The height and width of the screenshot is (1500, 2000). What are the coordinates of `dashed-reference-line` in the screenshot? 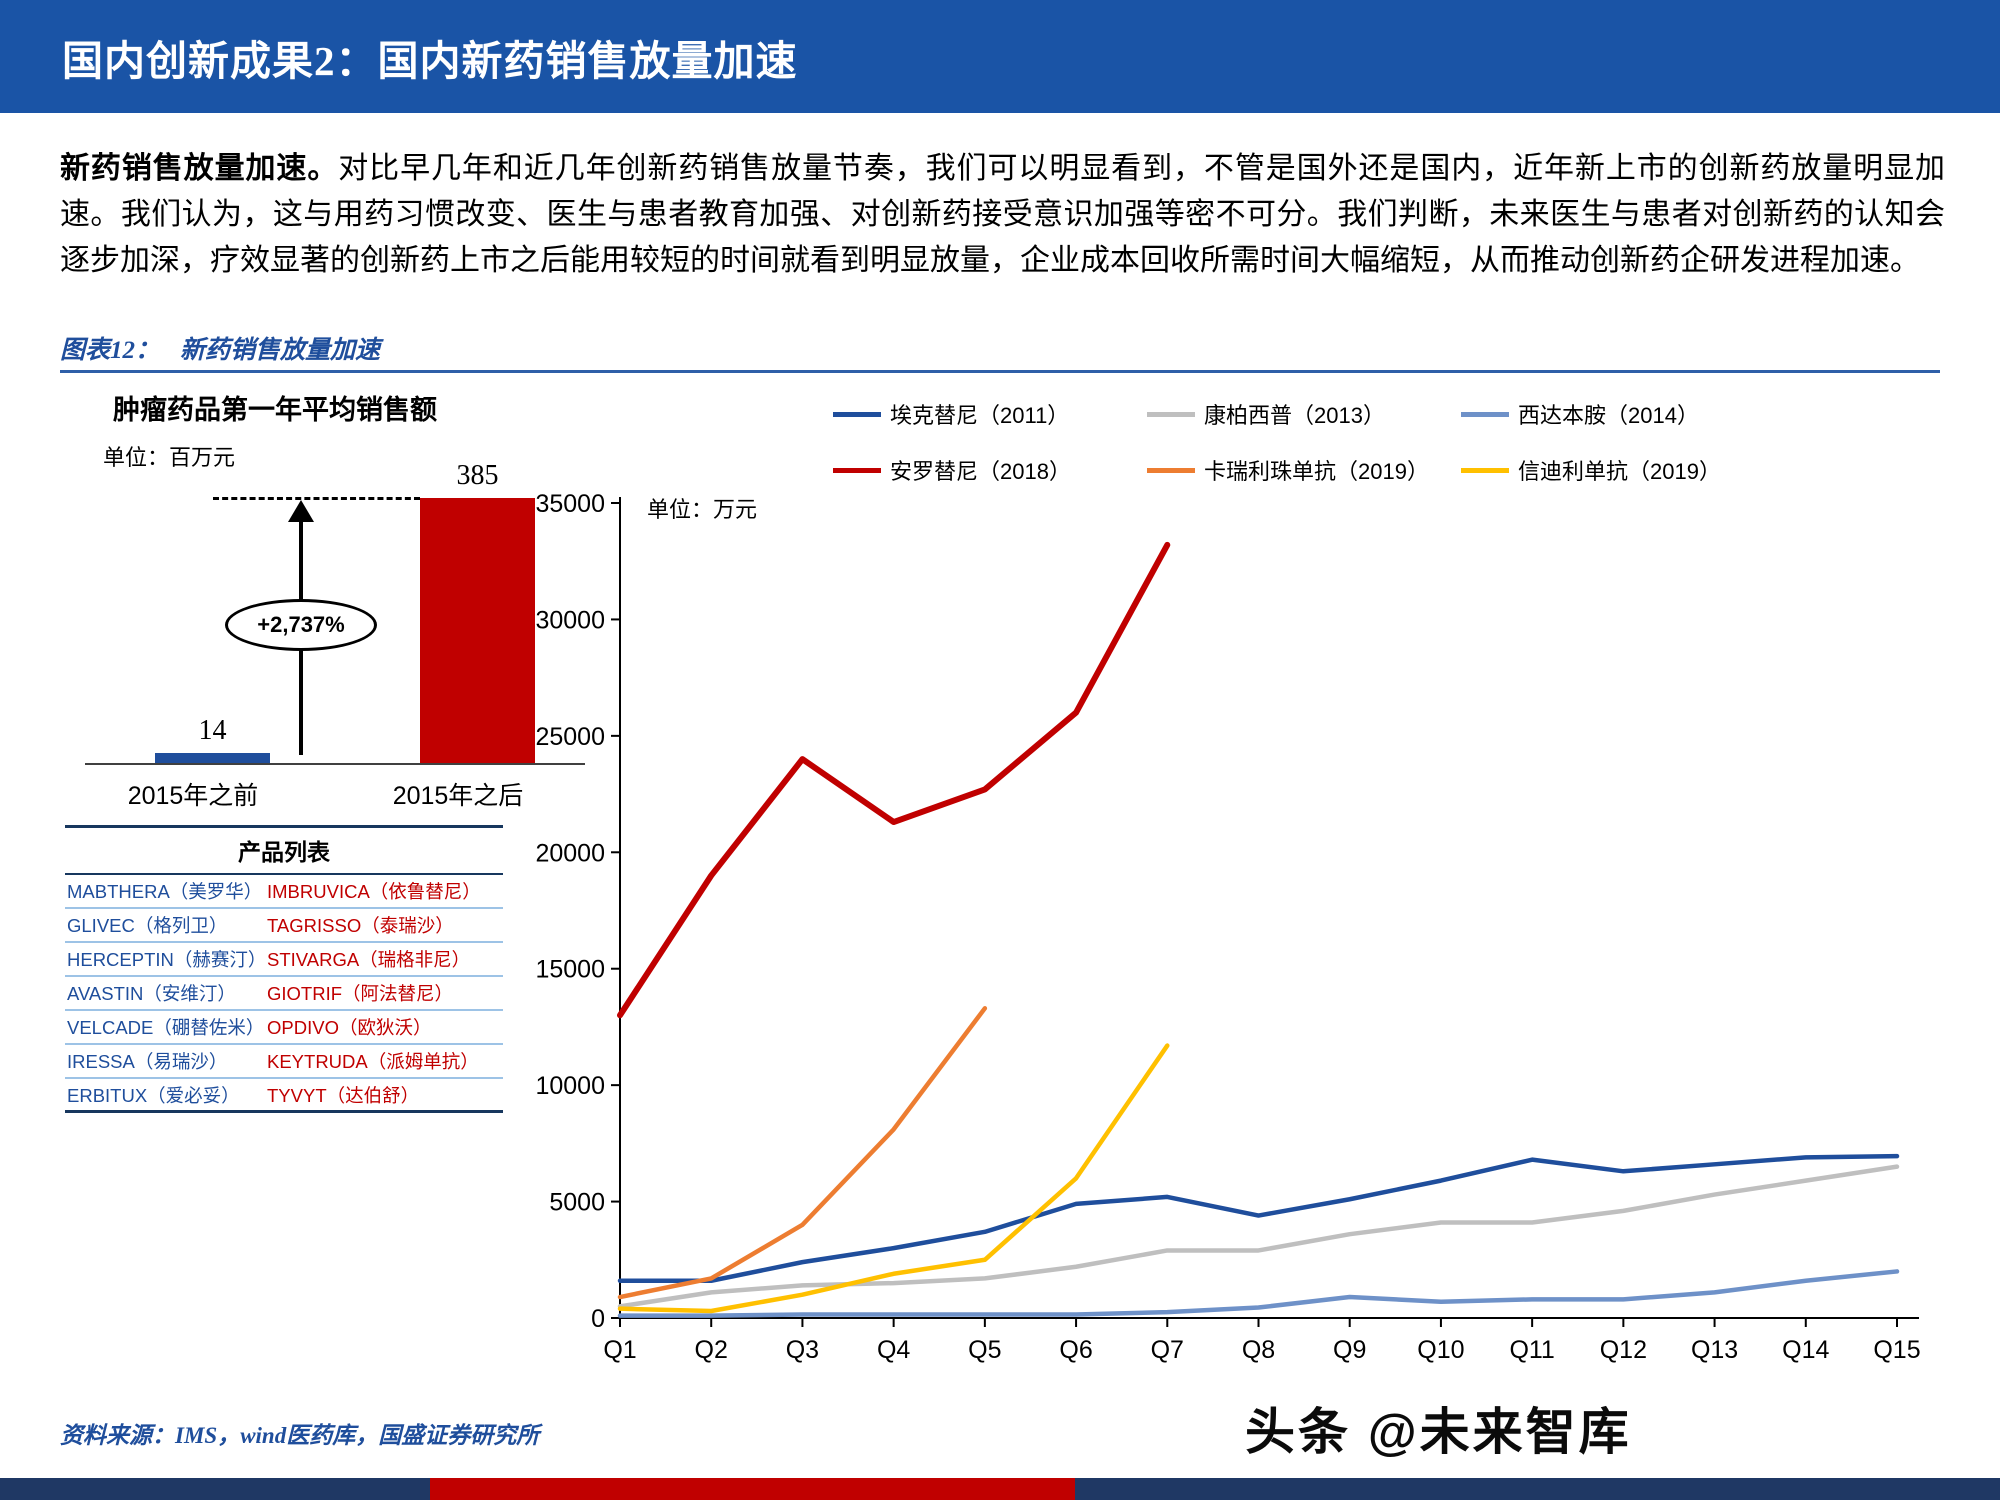 It's located at (316, 498).